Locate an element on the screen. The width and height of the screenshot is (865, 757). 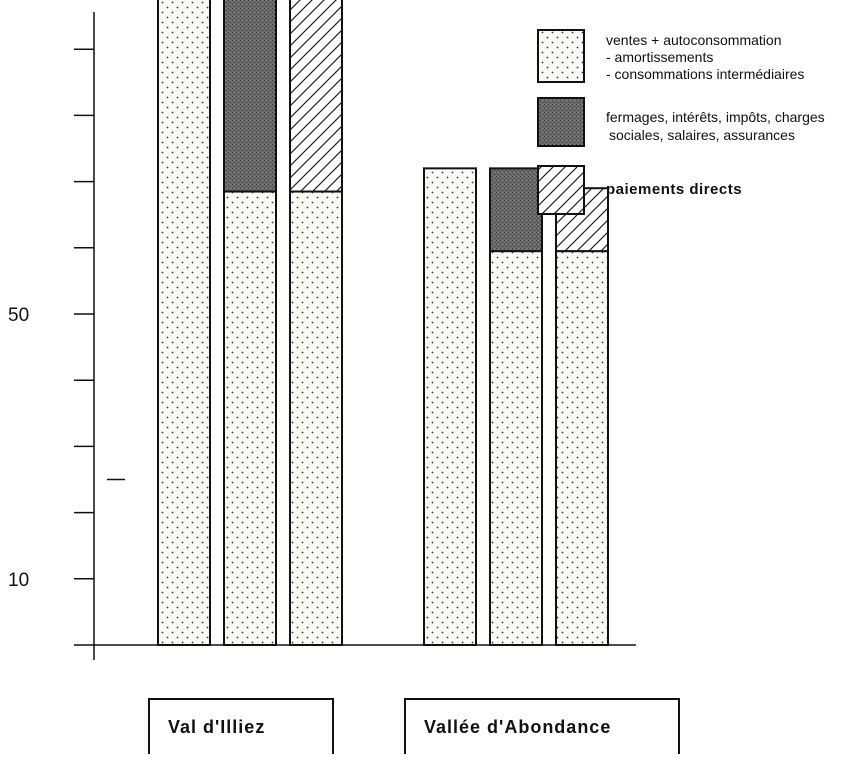
legend-label-fermages-1: sociales, salaires, assurances is located at coordinates (702, 135).